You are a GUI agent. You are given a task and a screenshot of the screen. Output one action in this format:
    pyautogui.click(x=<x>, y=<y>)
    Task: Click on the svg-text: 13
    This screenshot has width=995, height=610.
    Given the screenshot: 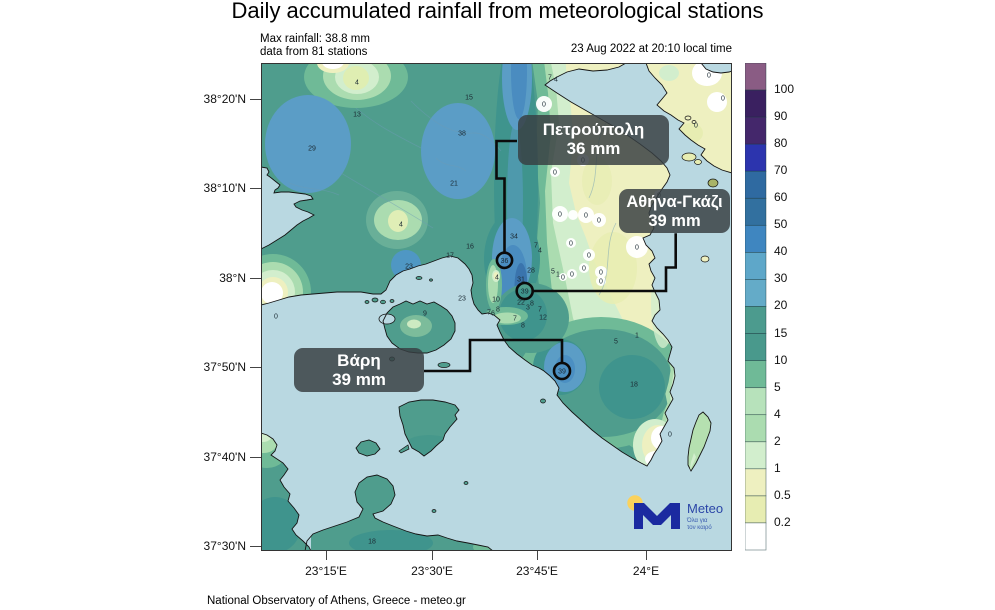 What is the action you would take?
    pyautogui.click(x=357, y=115)
    